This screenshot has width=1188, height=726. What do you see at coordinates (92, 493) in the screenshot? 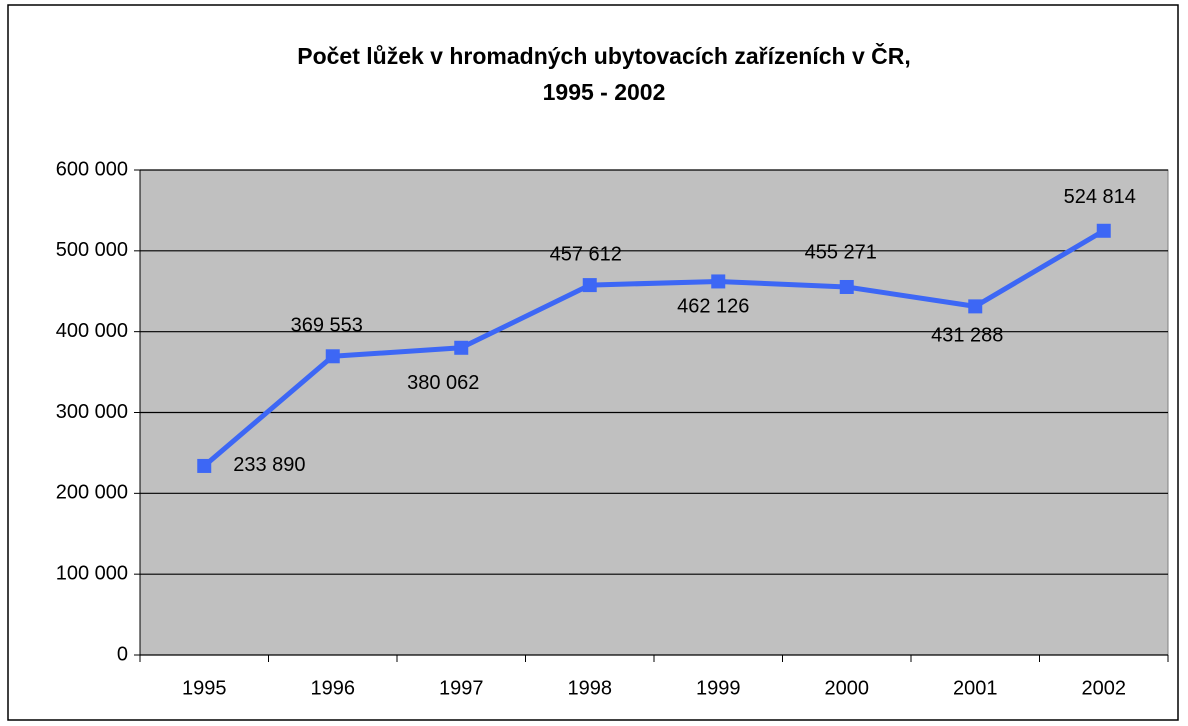
I see `y-tick-label: 200 000` at bounding box center [92, 493].